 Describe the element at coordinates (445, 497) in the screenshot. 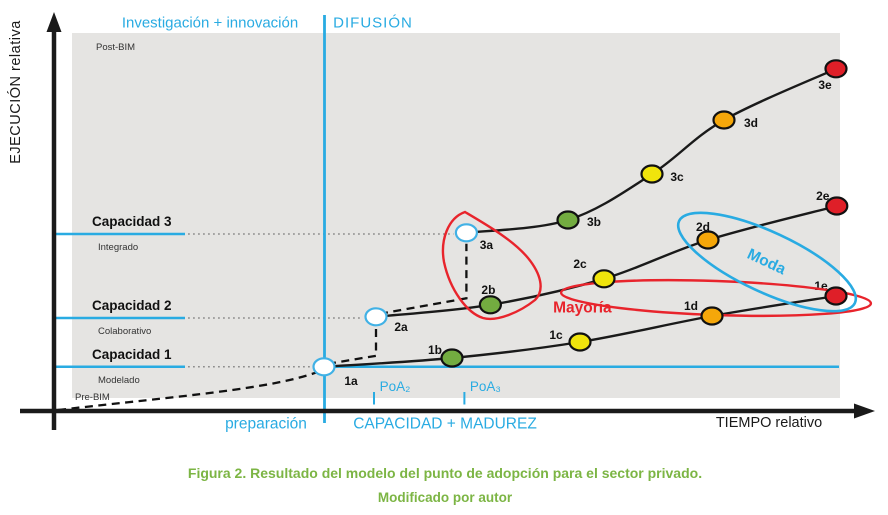

I see `figure-caption-line2: Modificado por autor` at that location.